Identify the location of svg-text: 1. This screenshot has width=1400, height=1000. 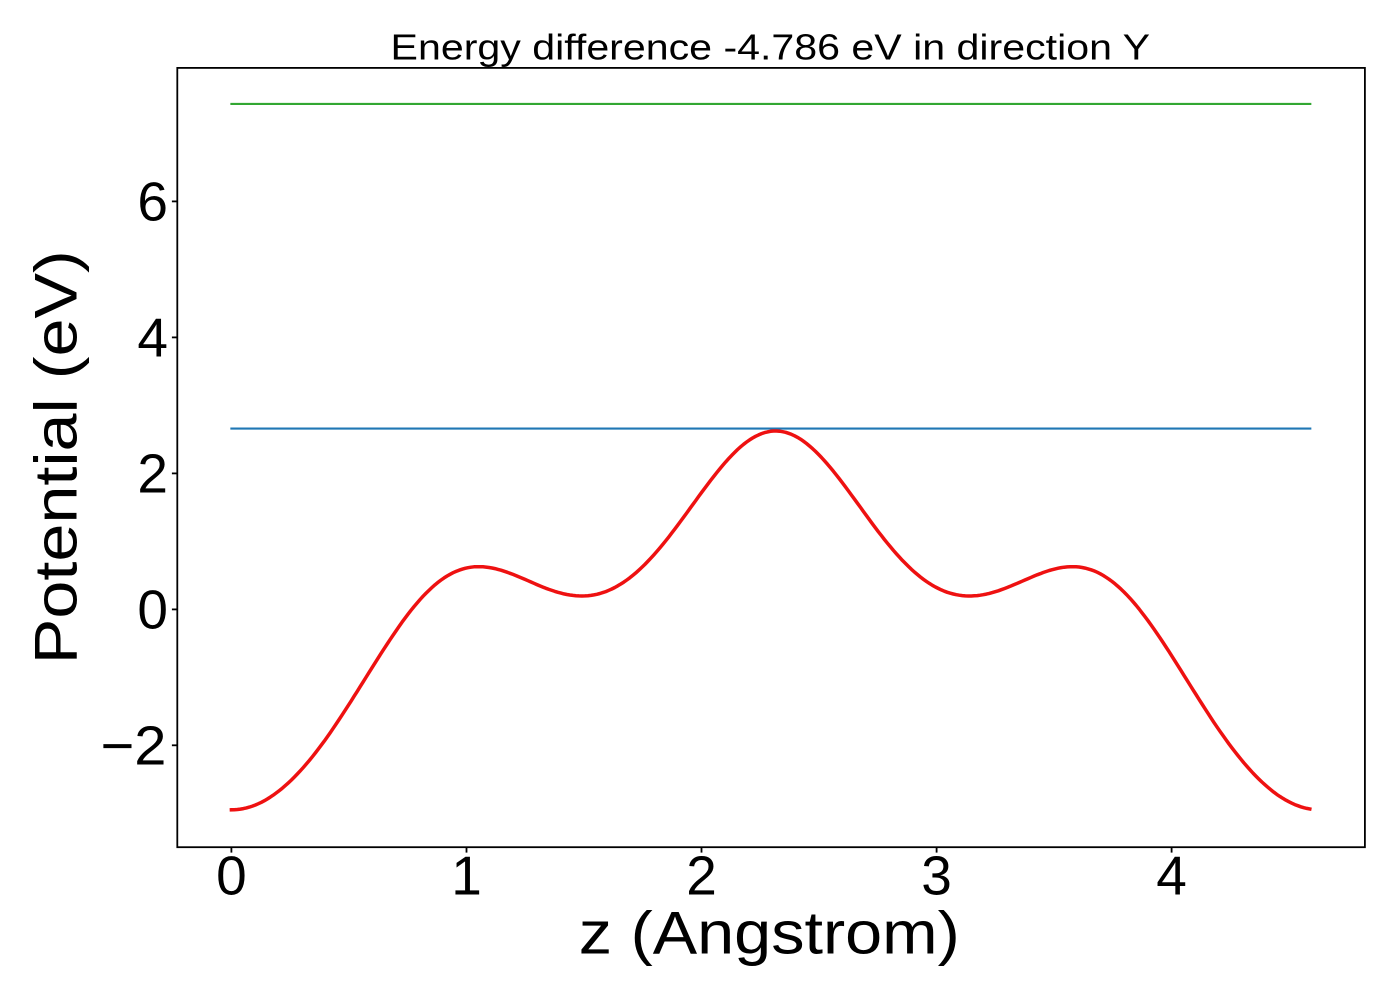
(466, 876).